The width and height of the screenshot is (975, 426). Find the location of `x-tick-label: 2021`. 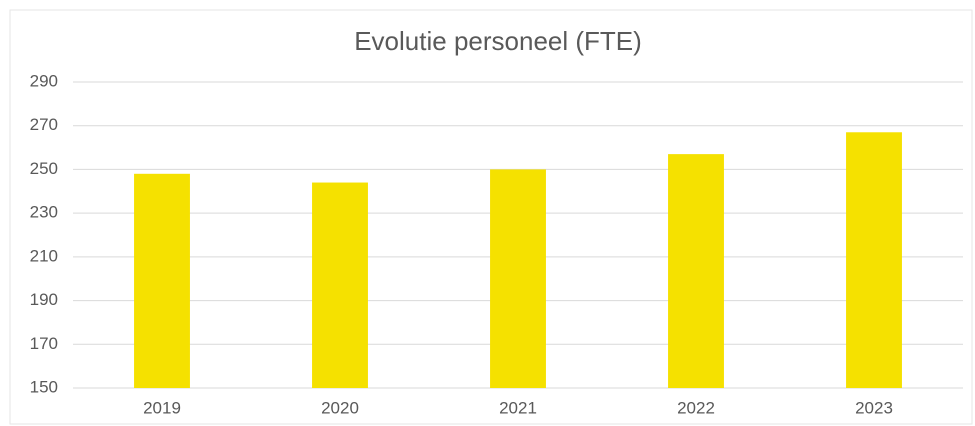

x-tick-label: 2021 is located at coordinates (518, 407).